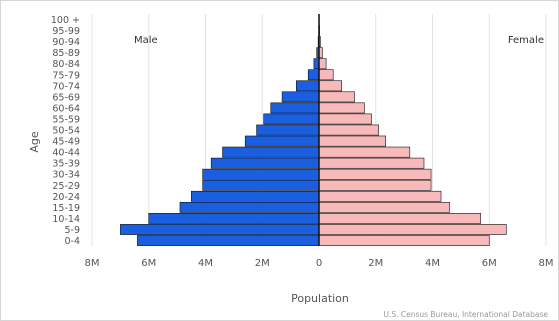 The image size is (559, 321). I want to click on x-axis-title: Population, so click(320, 298).